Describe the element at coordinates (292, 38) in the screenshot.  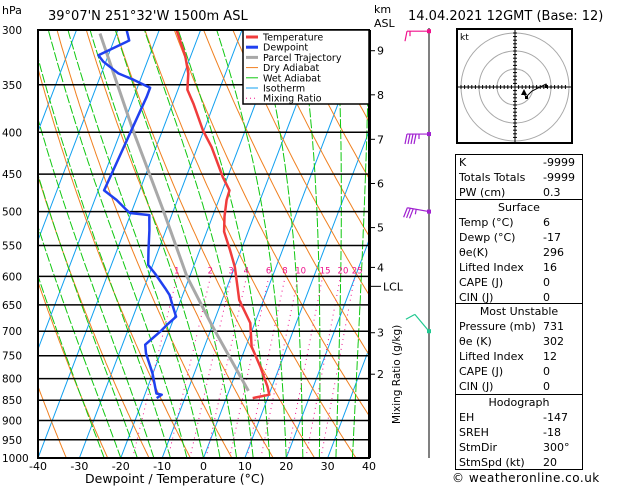
I see `legend-label: Temperature` at that location.